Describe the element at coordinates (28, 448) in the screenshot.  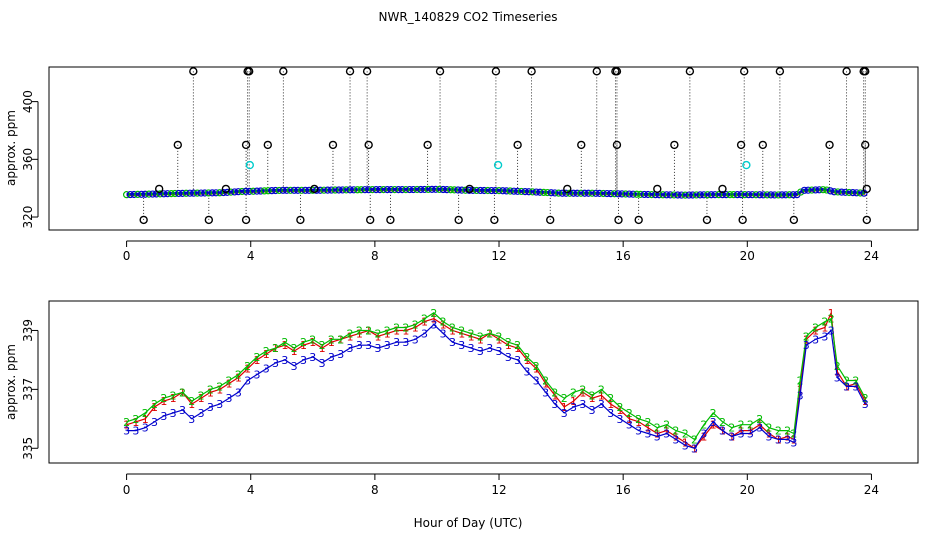
I see `bottom-y-tick-label: 335` at that location.